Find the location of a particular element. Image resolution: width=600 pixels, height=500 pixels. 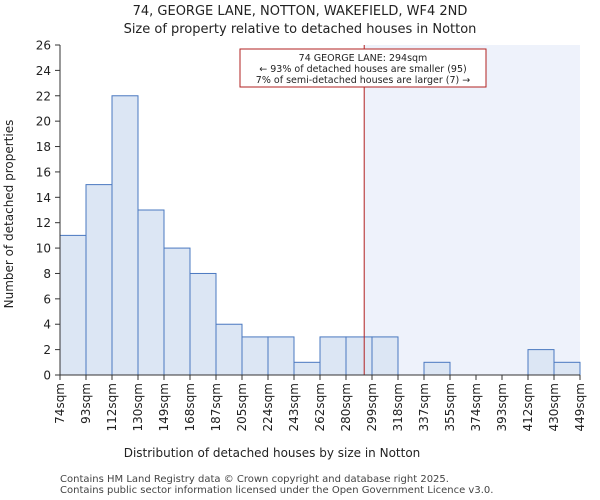

x-tick-label: 74sqm is located at coordinates (60, 403).